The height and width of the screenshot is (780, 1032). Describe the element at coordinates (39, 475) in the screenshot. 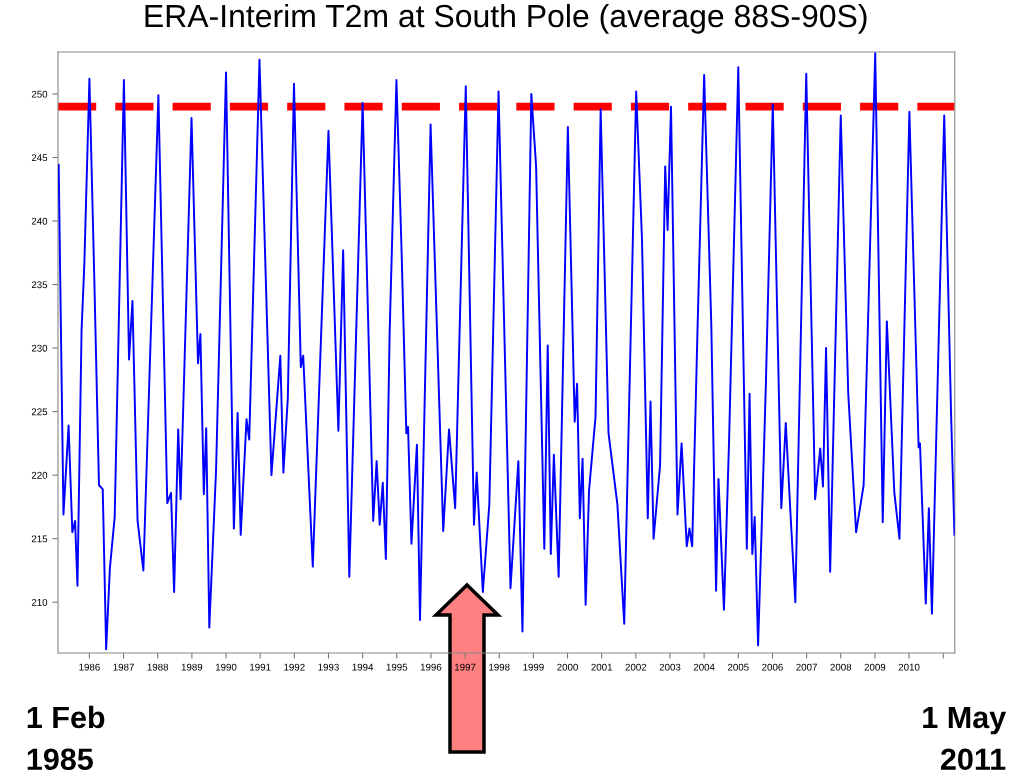

I see `y-tick-label: 220` at that location.